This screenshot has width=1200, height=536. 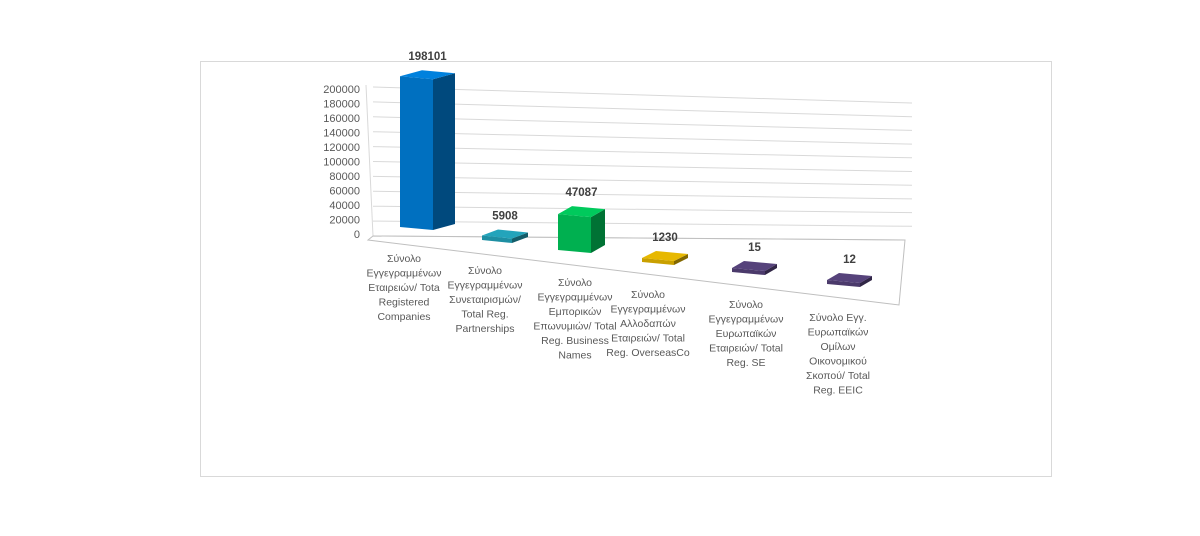 What do you see at coordinates (341, 148) in the screenshot?
I see `y-tick-label: 120000` at bounding box center [341, 148].